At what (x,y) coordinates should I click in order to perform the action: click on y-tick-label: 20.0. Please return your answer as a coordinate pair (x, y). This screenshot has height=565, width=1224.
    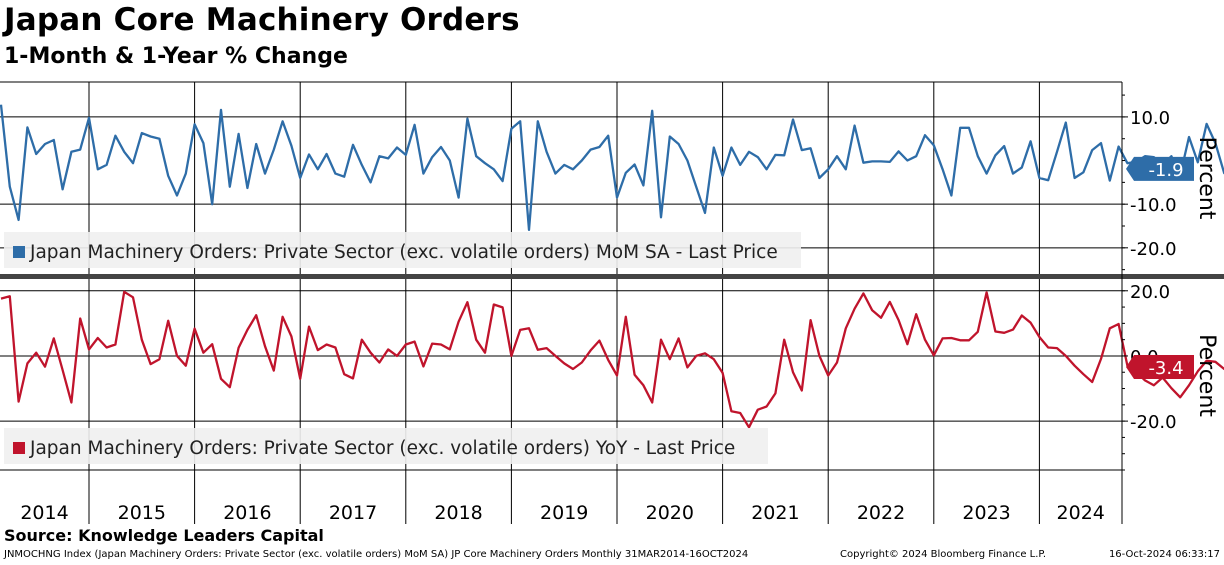
    Looking at the image, I should click on (1150, 292).